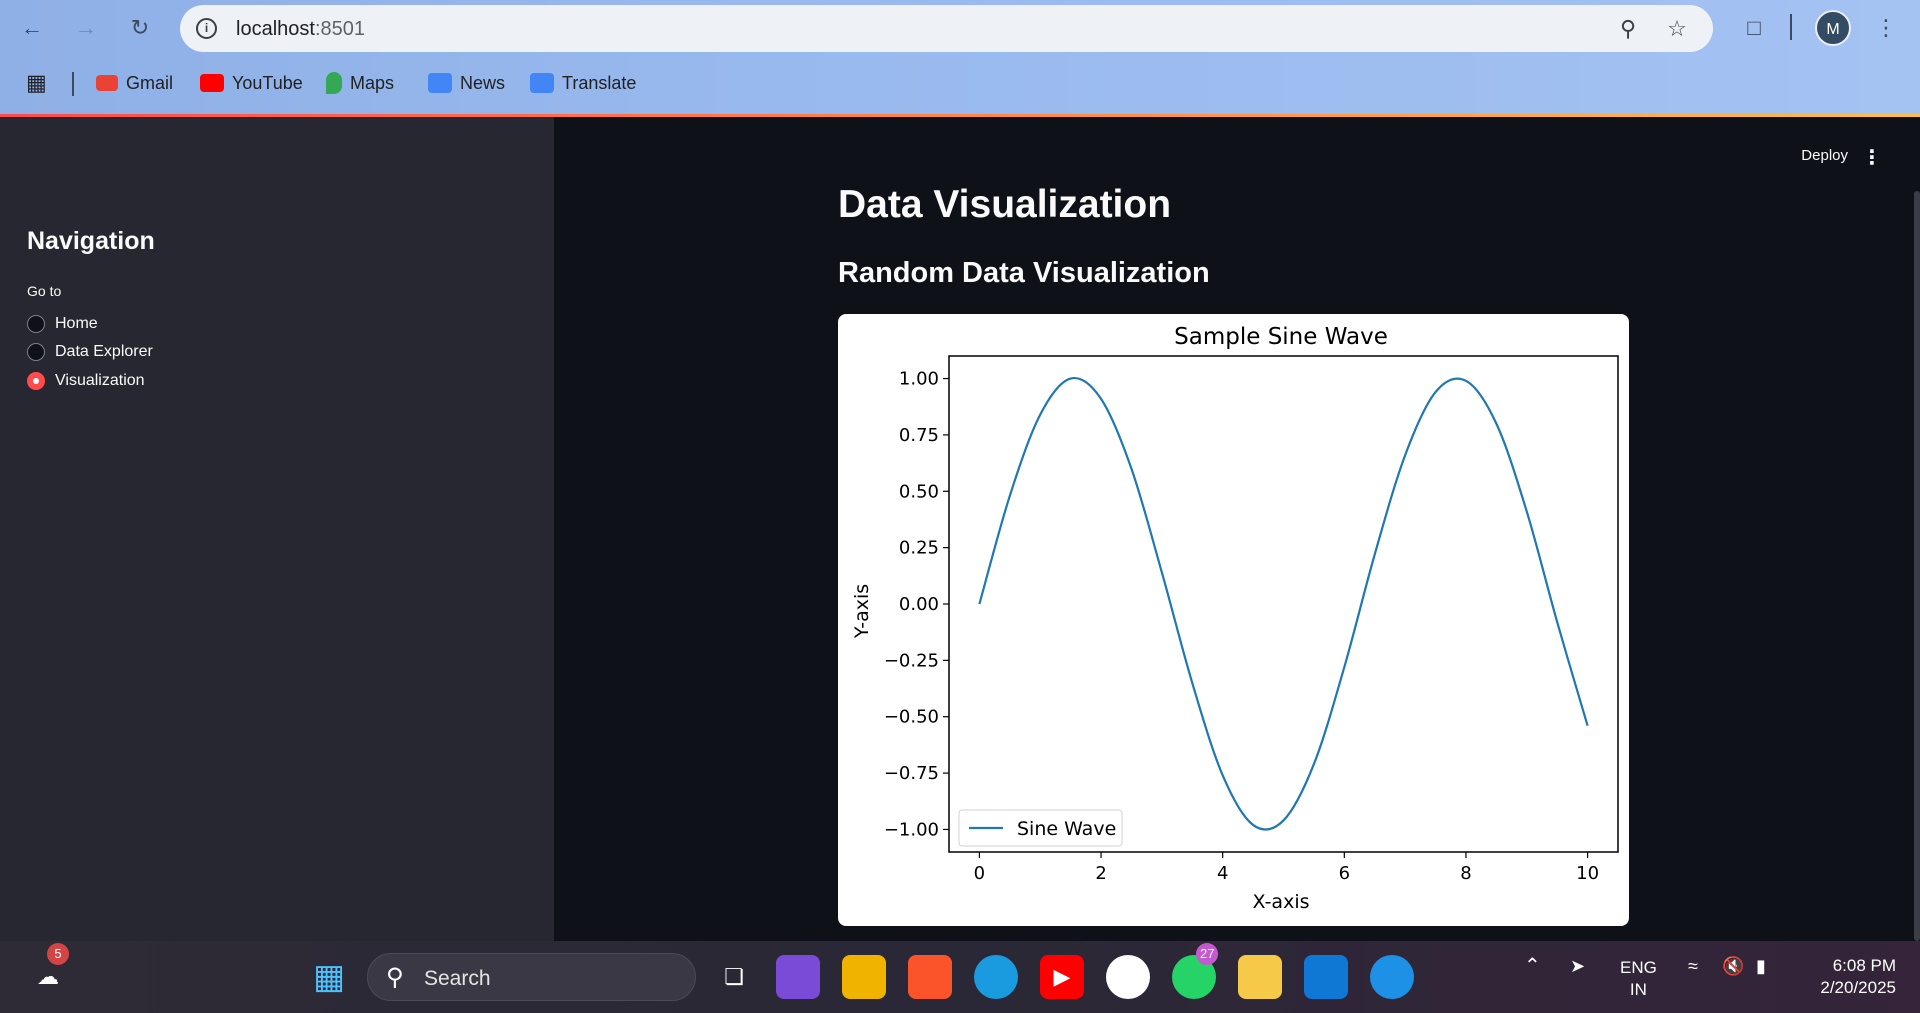 This screenshot has width=1920, height=1013. What do you see at coordinates (300, 29) in the screenshot?
I see `url-text: localhost:8501` at bounding box center [300, 29].